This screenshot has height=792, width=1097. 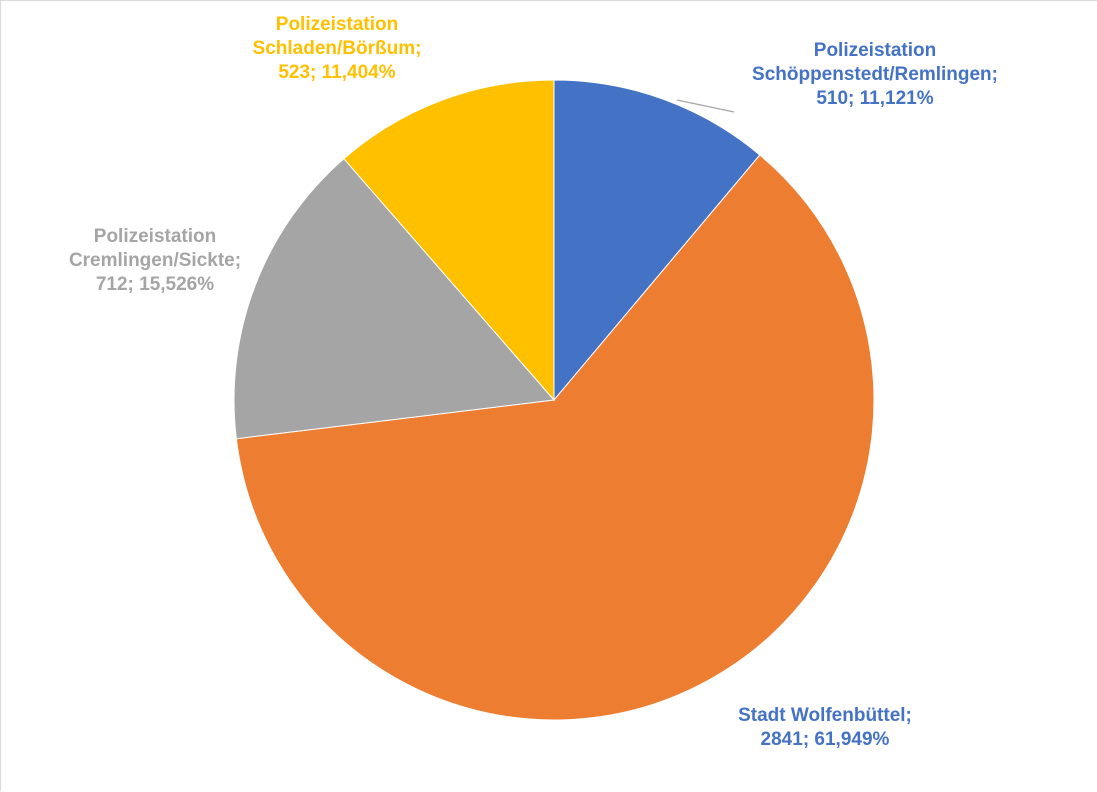 I want to click on label-line: Schladen/Börßum;, so click(x=337, y=49).